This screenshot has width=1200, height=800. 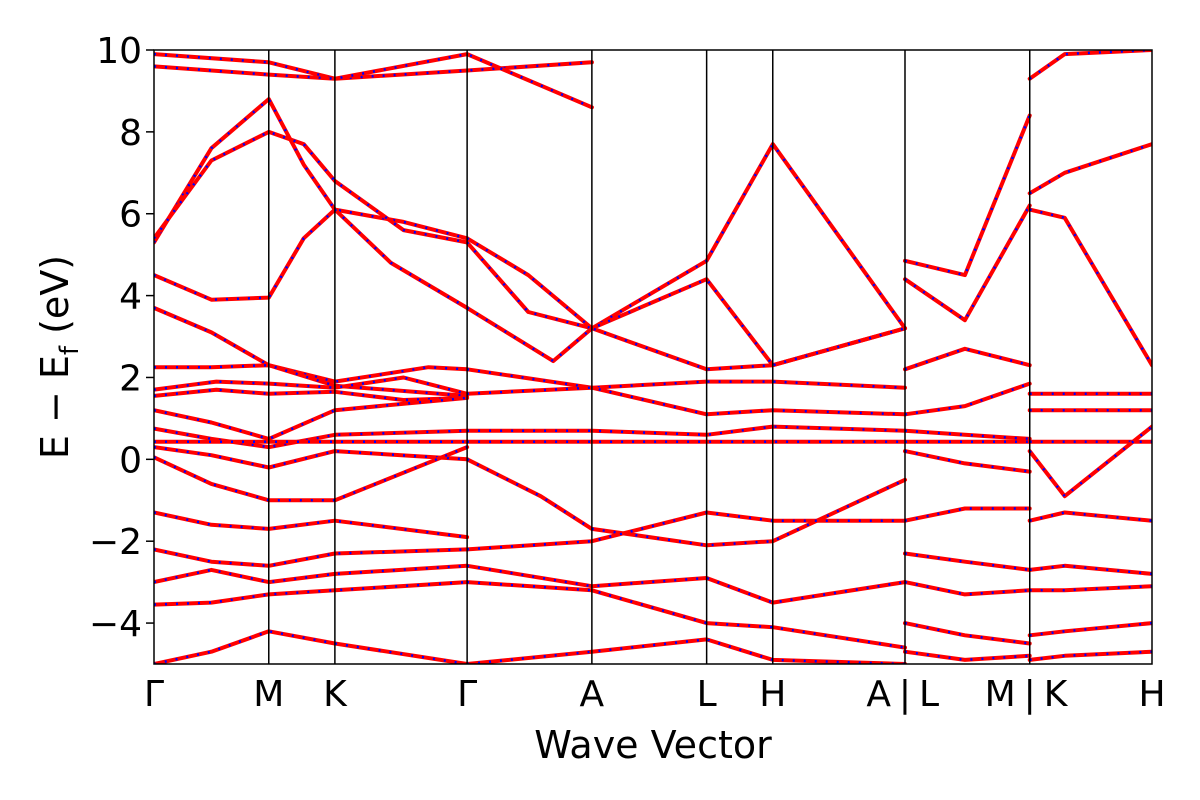 What do you see at coordinates (130, 133) in the screenshot?
I see `y-tick-label: 8` at bounding box center [130, 133].